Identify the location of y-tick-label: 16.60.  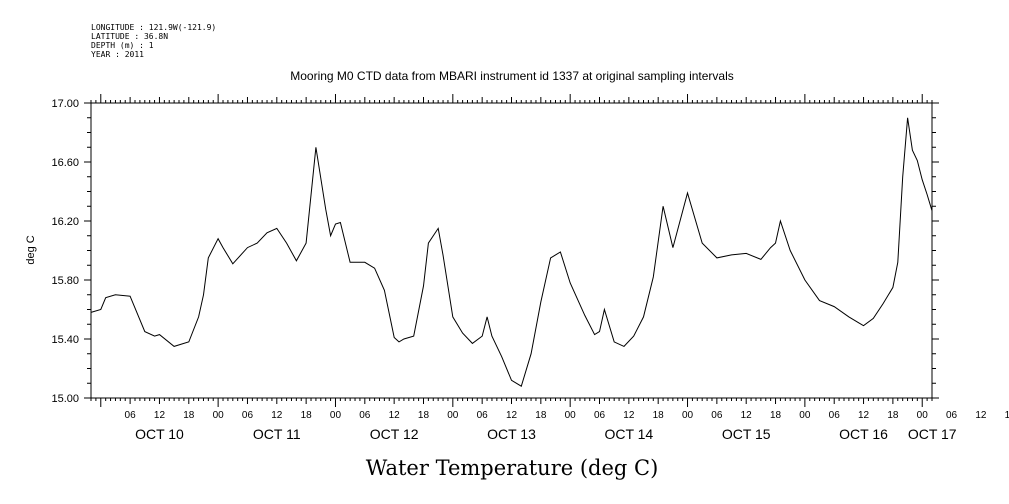
(65, 163).